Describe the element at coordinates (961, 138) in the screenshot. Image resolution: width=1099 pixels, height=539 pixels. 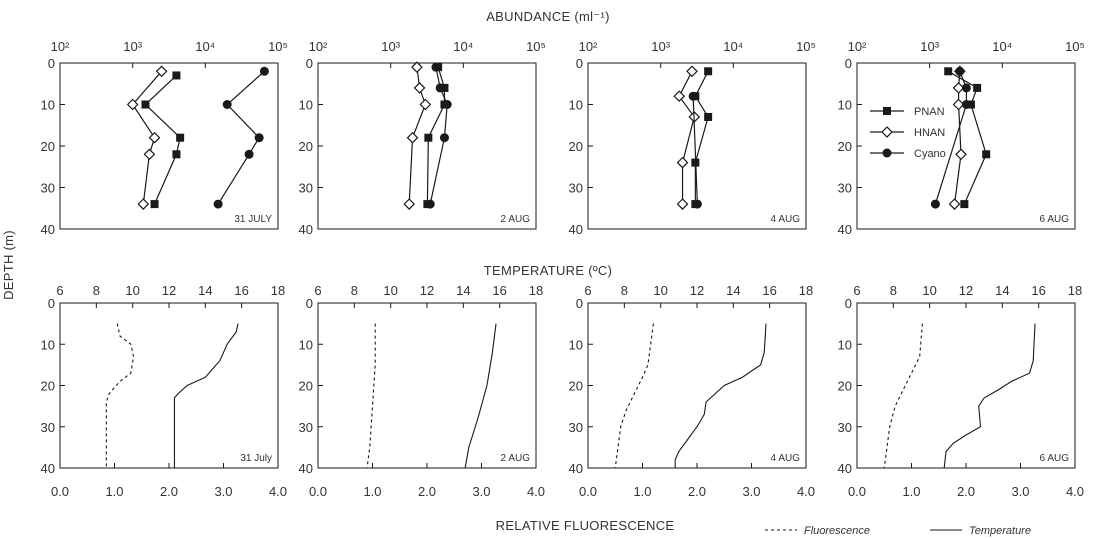
I see `abundance-panel: 0 10 20 30 40 10² 10³ 10⁴ 10⁵ 6 AUG` at that location.